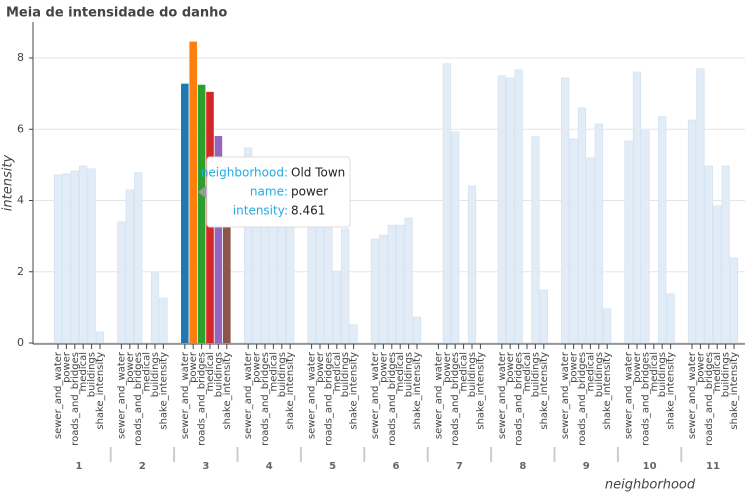 The image size is (746, 498). What do you see at coordinates (459, 466) in the screenshot?
I see `x-group-label: 7` at bounding box center [459, 466].